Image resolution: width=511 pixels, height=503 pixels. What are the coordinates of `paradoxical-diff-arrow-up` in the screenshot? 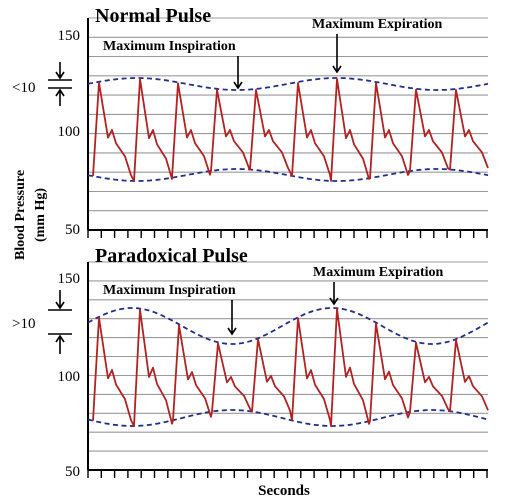 It's located at (60, 344).